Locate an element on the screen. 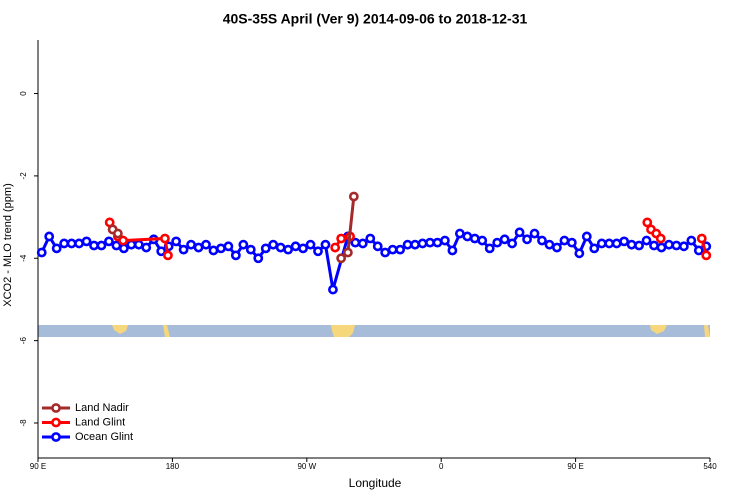 The height and width of the screenshot is (500, 750). x-tick-label: 180 is located at coordinates (173, 466).